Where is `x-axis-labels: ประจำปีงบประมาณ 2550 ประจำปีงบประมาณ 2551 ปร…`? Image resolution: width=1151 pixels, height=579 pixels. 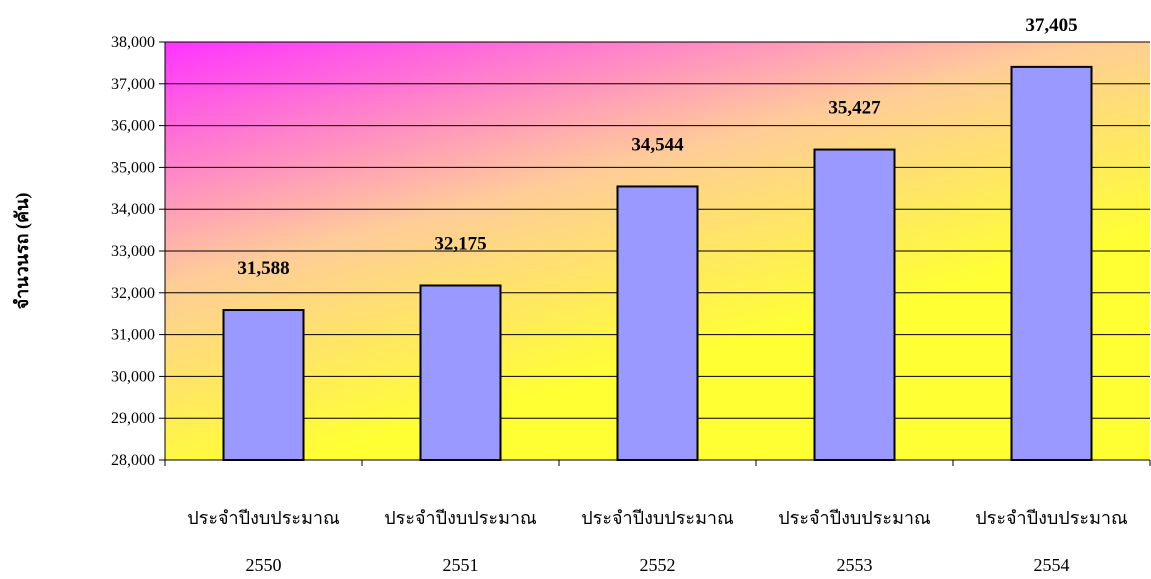 x-axis-labels: ประจำปีงบประมาณ 2550 ประจำปีงบประมาณ 2551 ปร… is located at coordinates (657, 541).